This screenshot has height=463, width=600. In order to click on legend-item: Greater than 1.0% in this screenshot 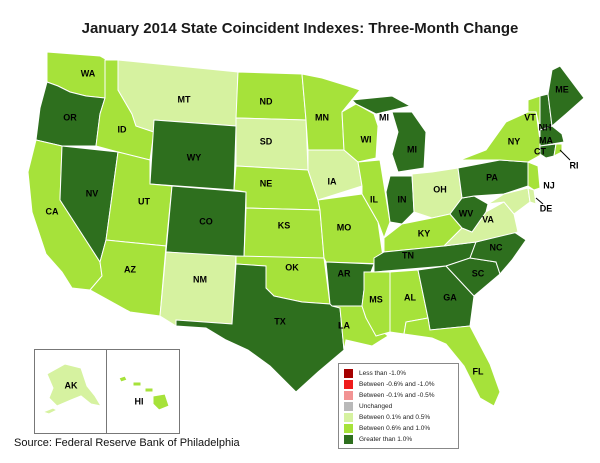, I will do `click(378, 439)`.